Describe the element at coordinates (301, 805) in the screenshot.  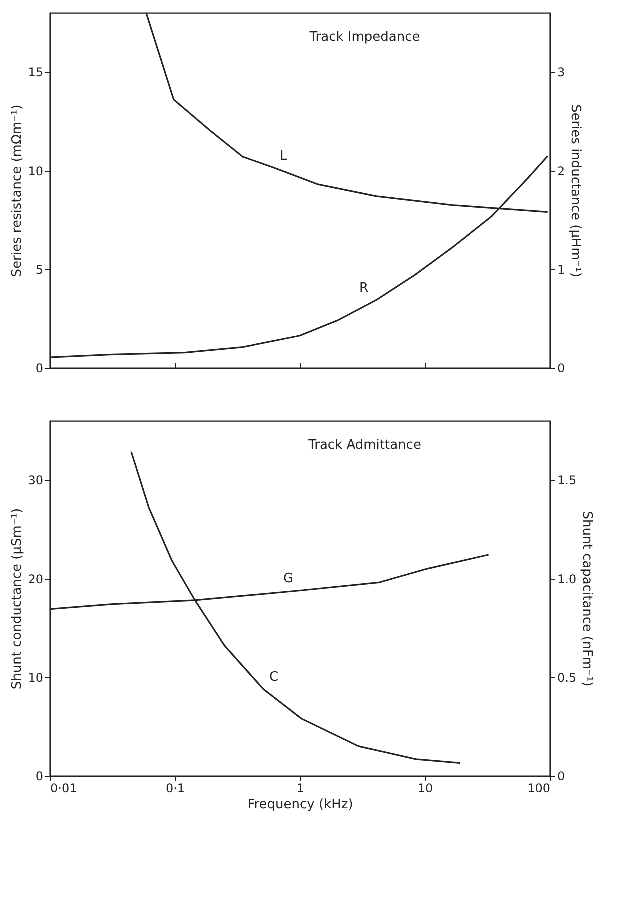
I see `x-axis-title: Frequency (kHz)` at that location.